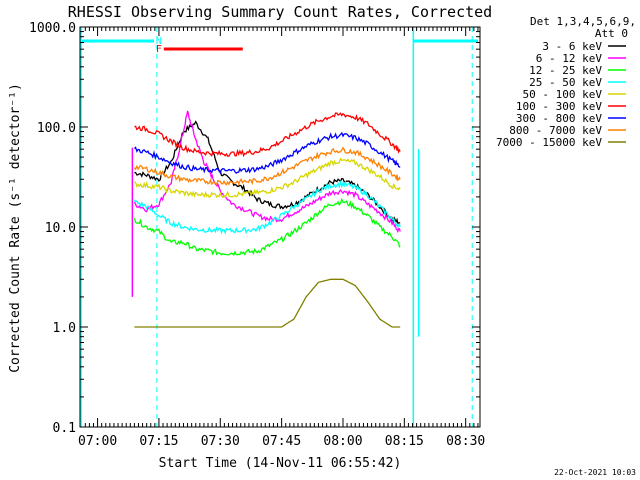 This screenshot has height=480, width=640. What do you see at coordinates (559, 106) in the screenshot?
I see `legend-label: 100 - 300 keV` at bounding box center [559, 106].